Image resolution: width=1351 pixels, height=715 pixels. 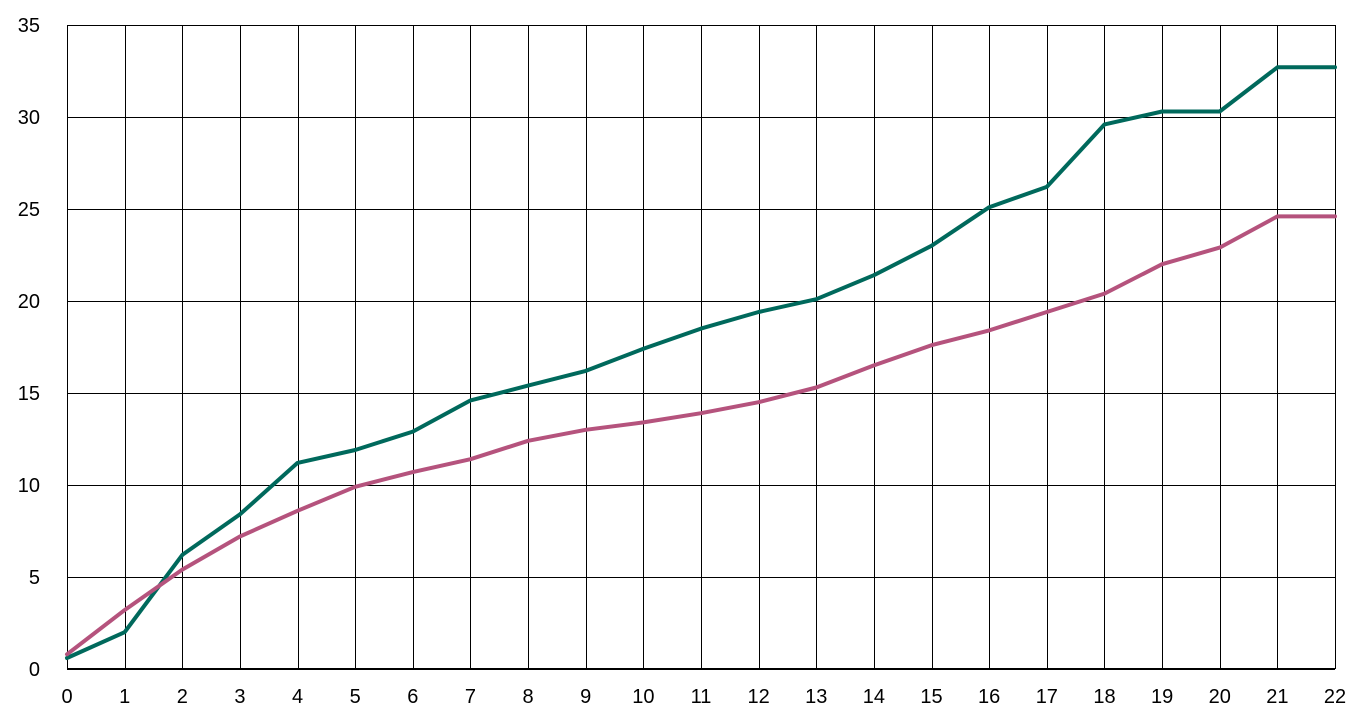 I want to click on x-tick-label: 8, so click(x=528, y=697).